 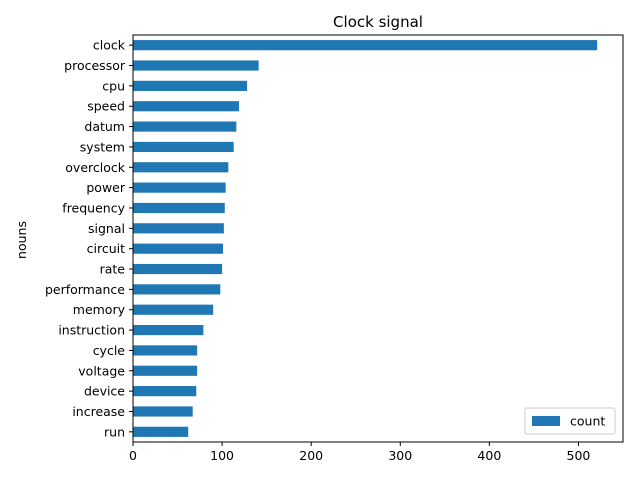 I want to click on x-tick-label: 500, so click(x=579, y=455).